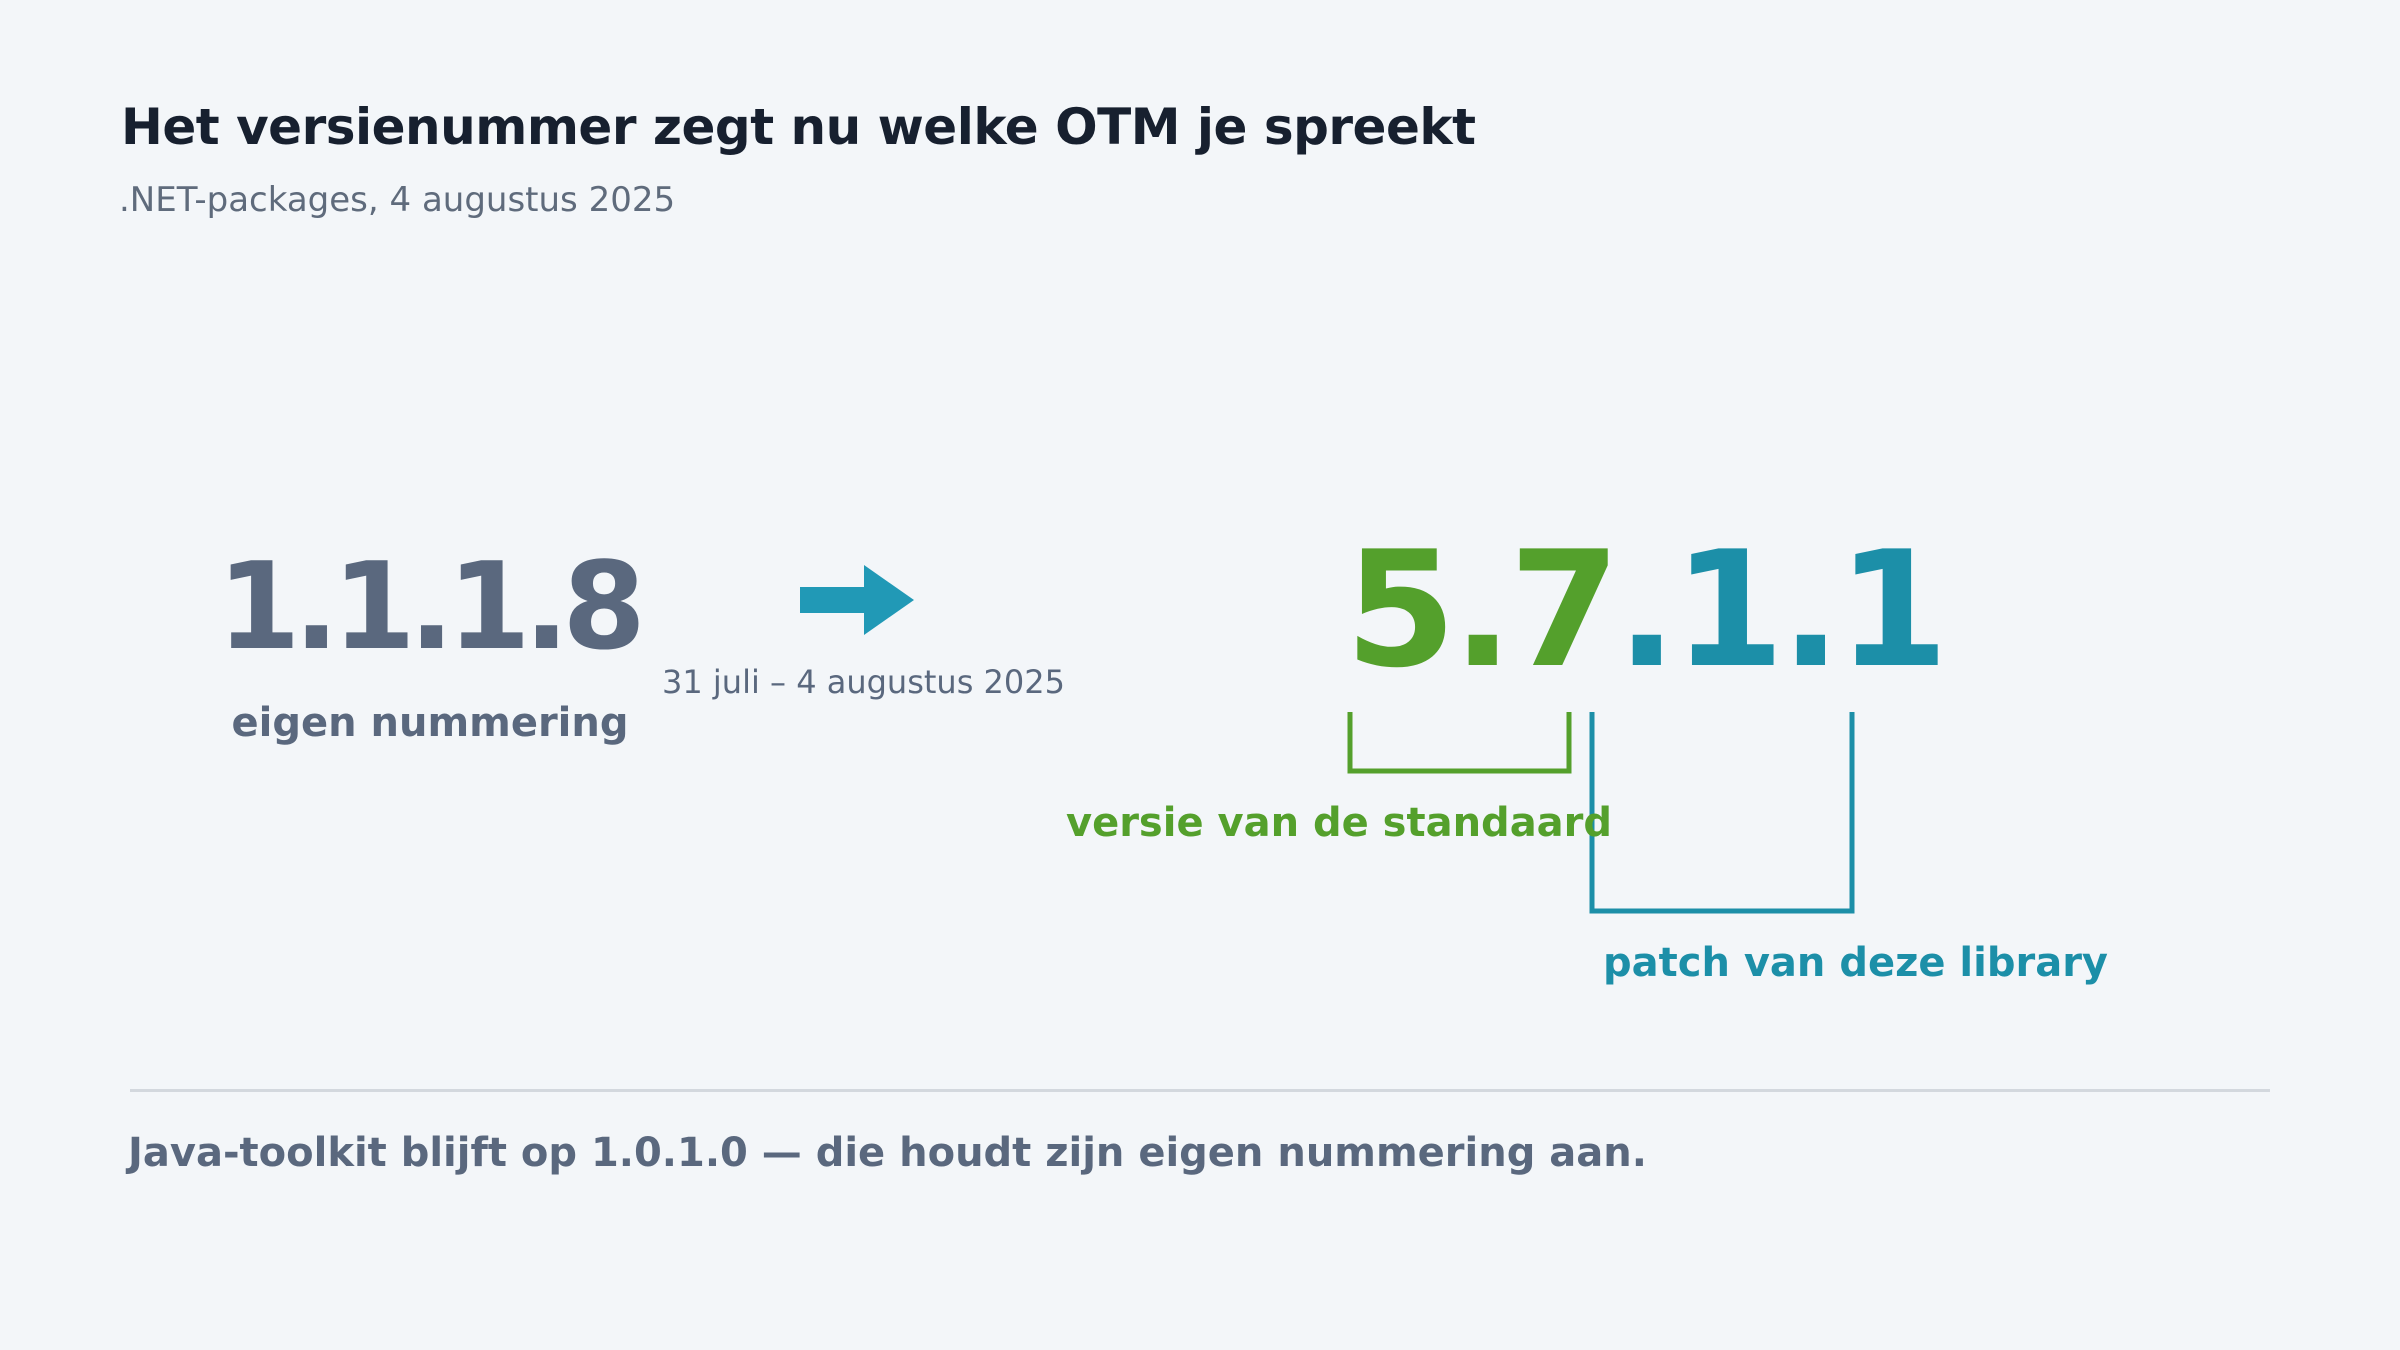 The width and height of the screenshot is (2400, 1350). I want to click on arrow-right-icon, so click(857, 600).